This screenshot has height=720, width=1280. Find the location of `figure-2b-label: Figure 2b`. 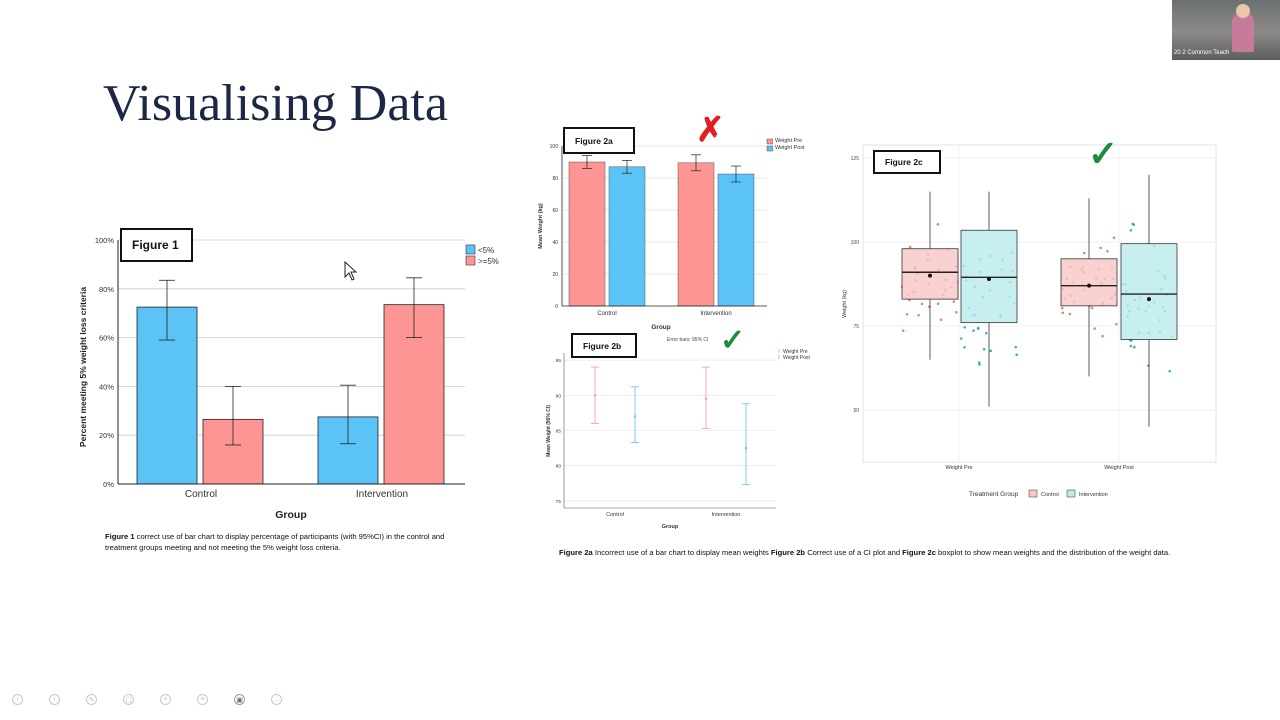

figure-2b-label: Figure 2b is located at coordinates (604, 345).